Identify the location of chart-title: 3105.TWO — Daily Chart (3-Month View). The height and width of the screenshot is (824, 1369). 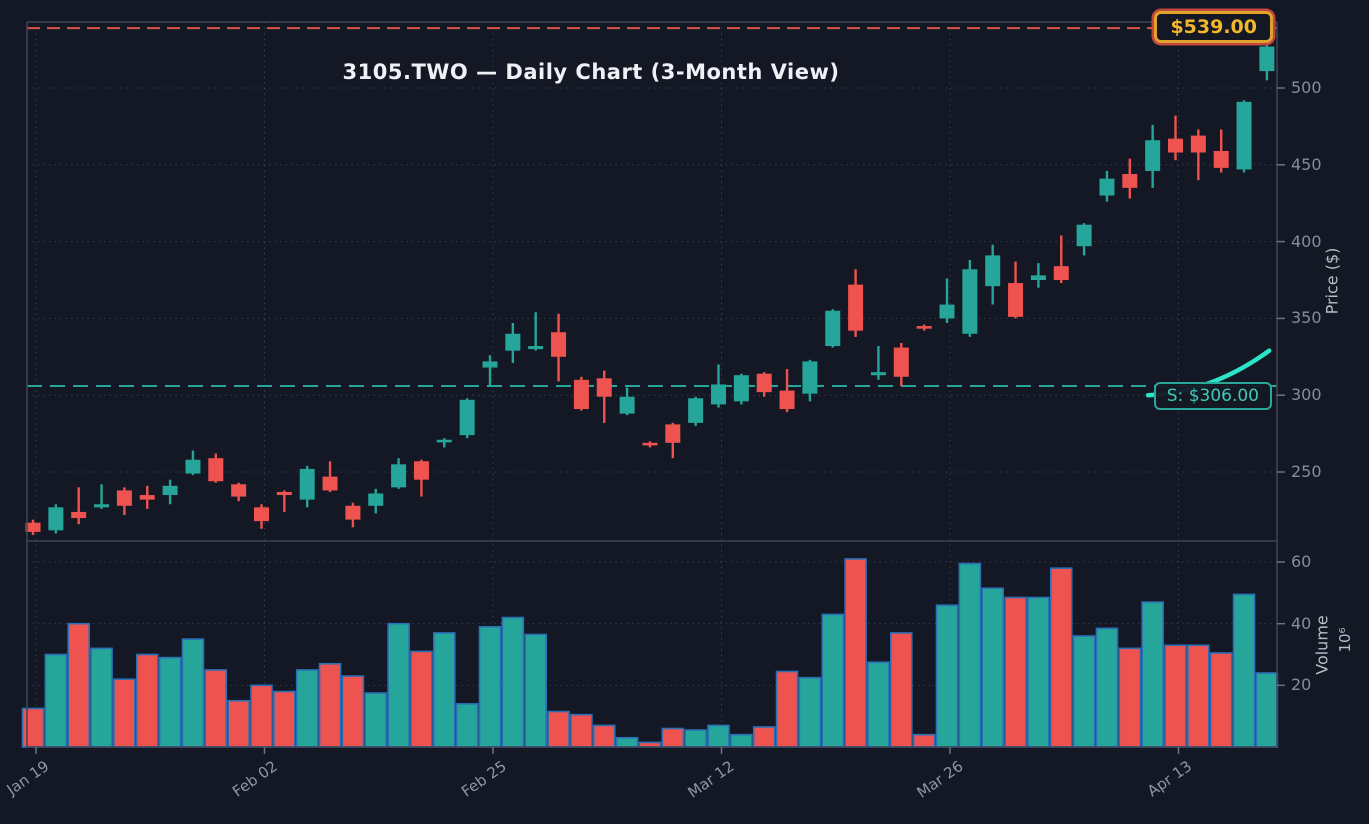
(591, 72).